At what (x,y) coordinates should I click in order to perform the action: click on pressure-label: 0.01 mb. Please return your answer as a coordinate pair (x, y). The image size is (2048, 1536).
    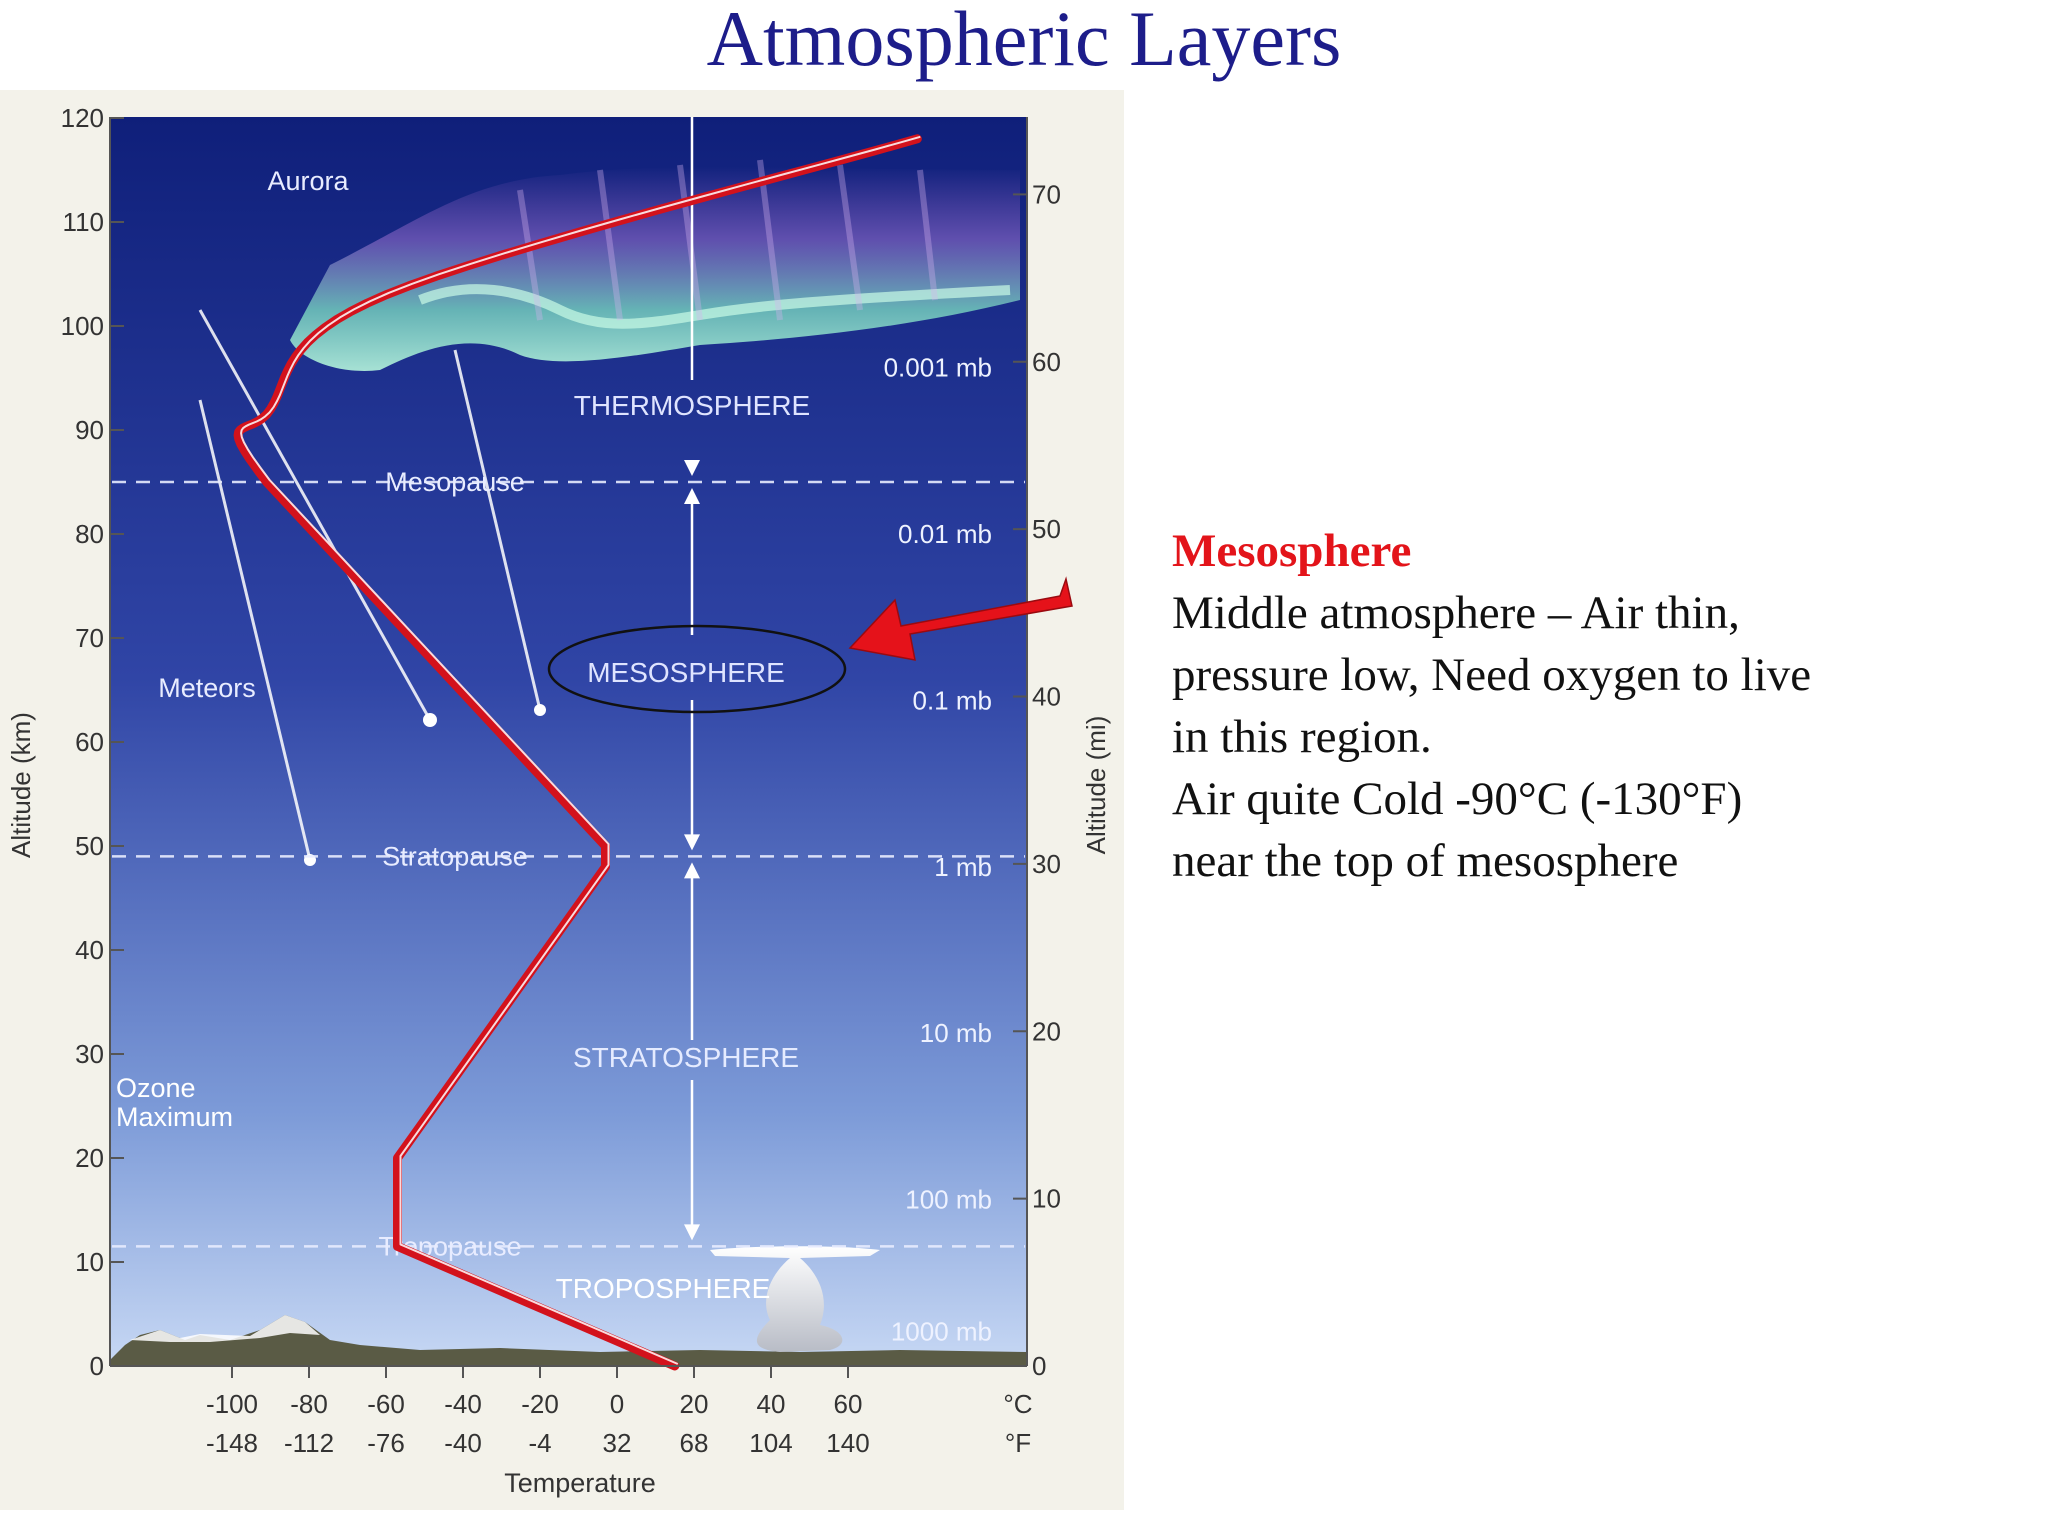
    Looking at the image, I should click on (945, 534).